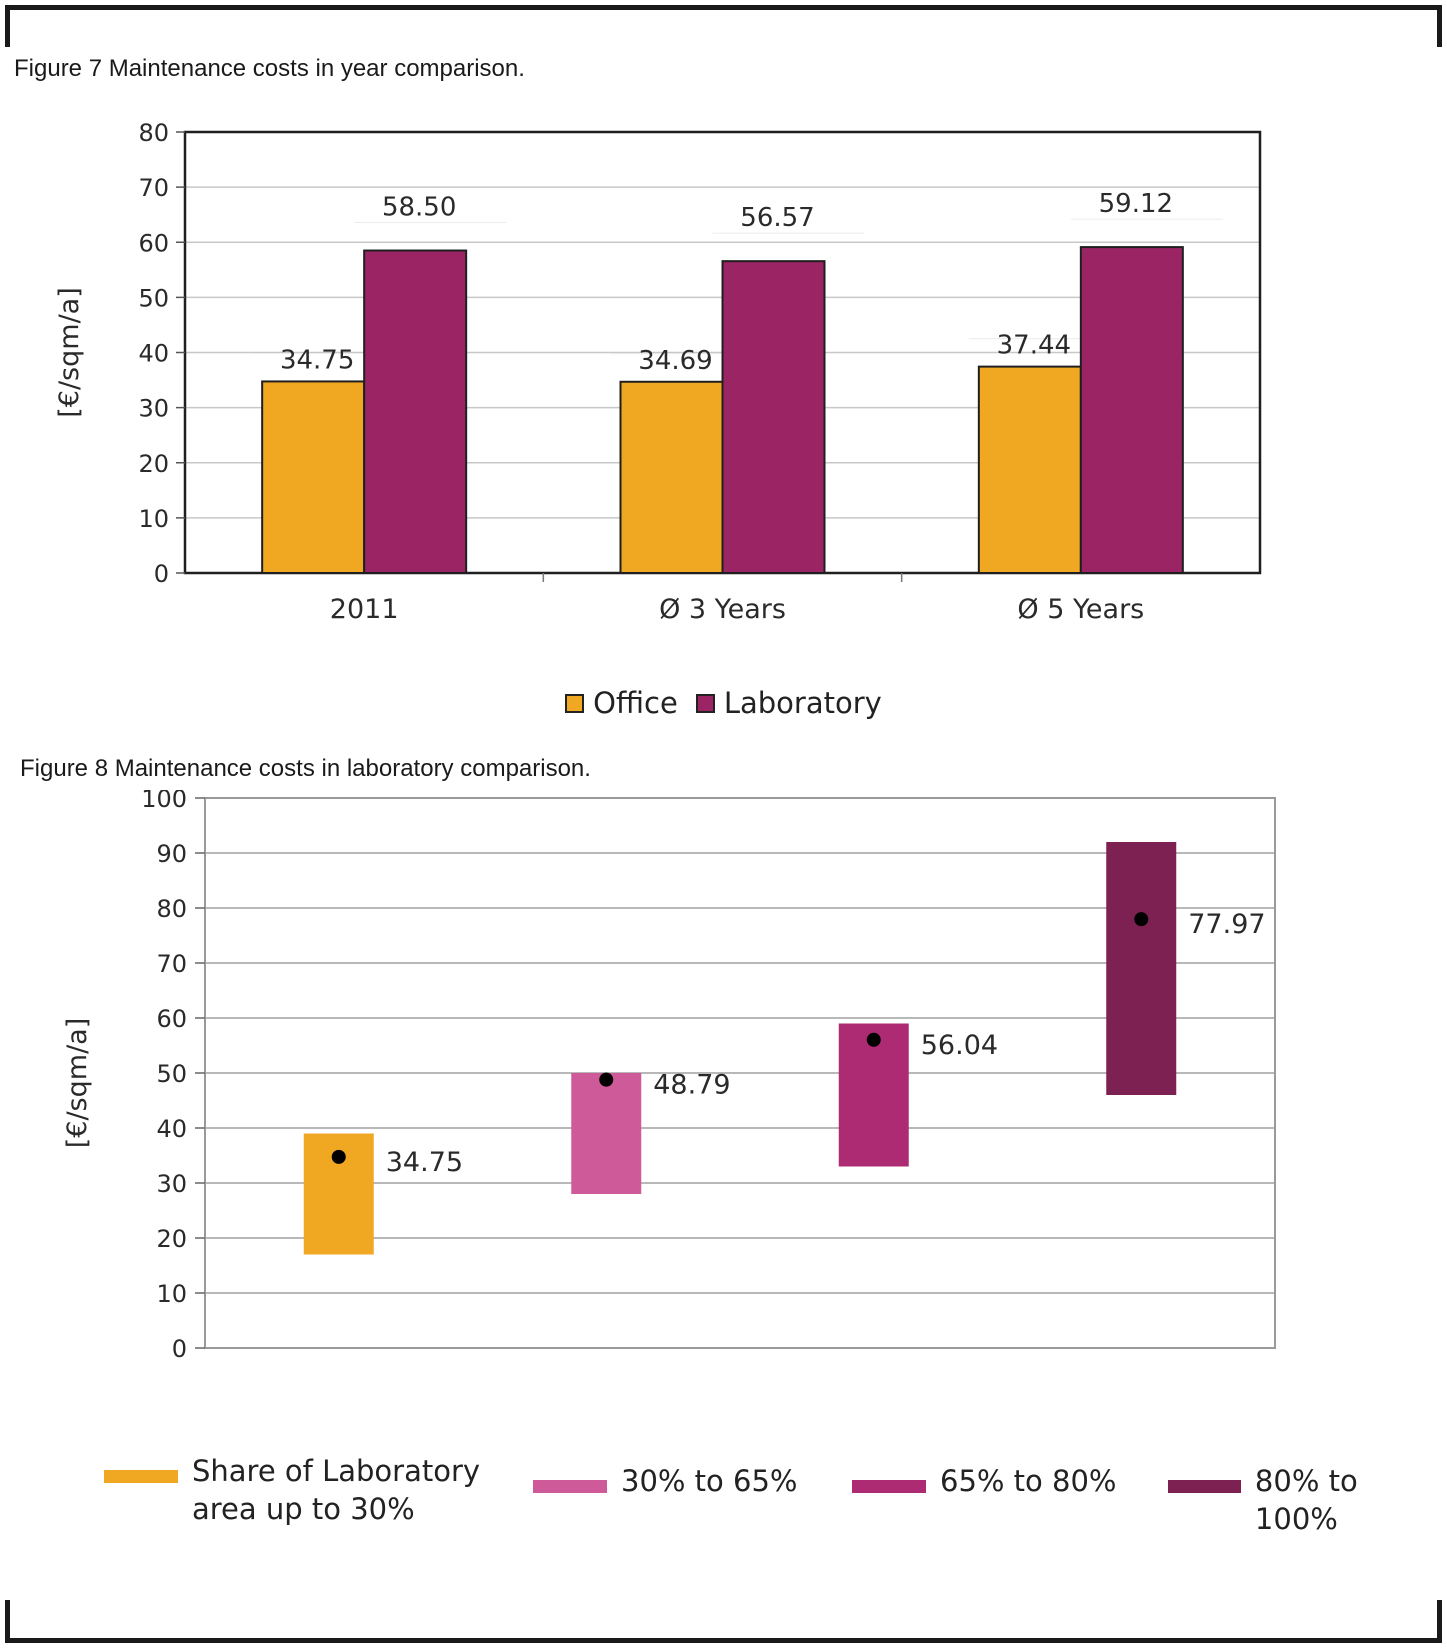  I want to click on legend-label-office: Office, so click(635, 703).